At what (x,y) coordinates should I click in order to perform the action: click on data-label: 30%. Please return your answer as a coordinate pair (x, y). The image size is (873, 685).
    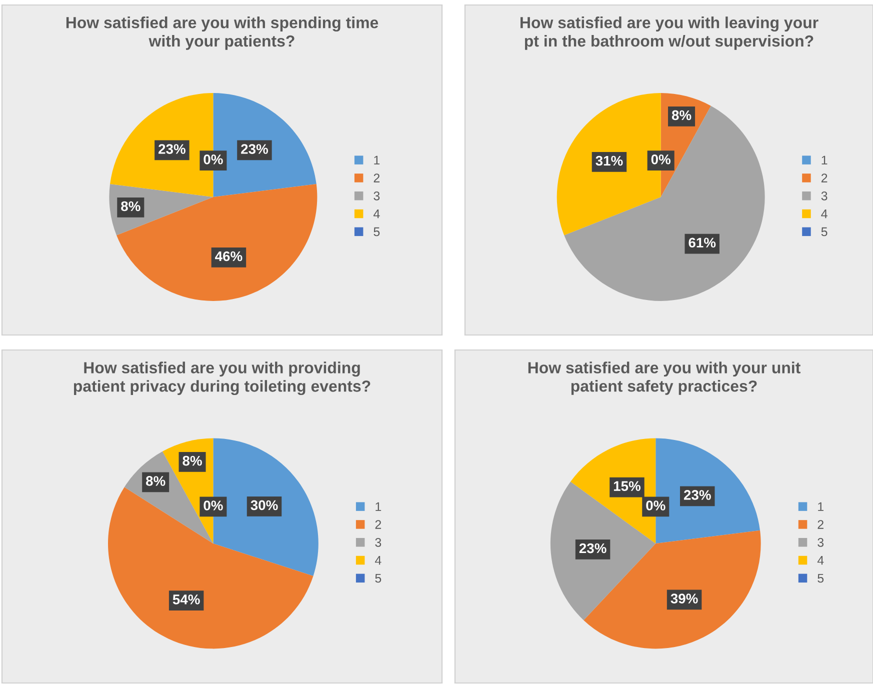
    Looking at the image, I should click on (264, 505).